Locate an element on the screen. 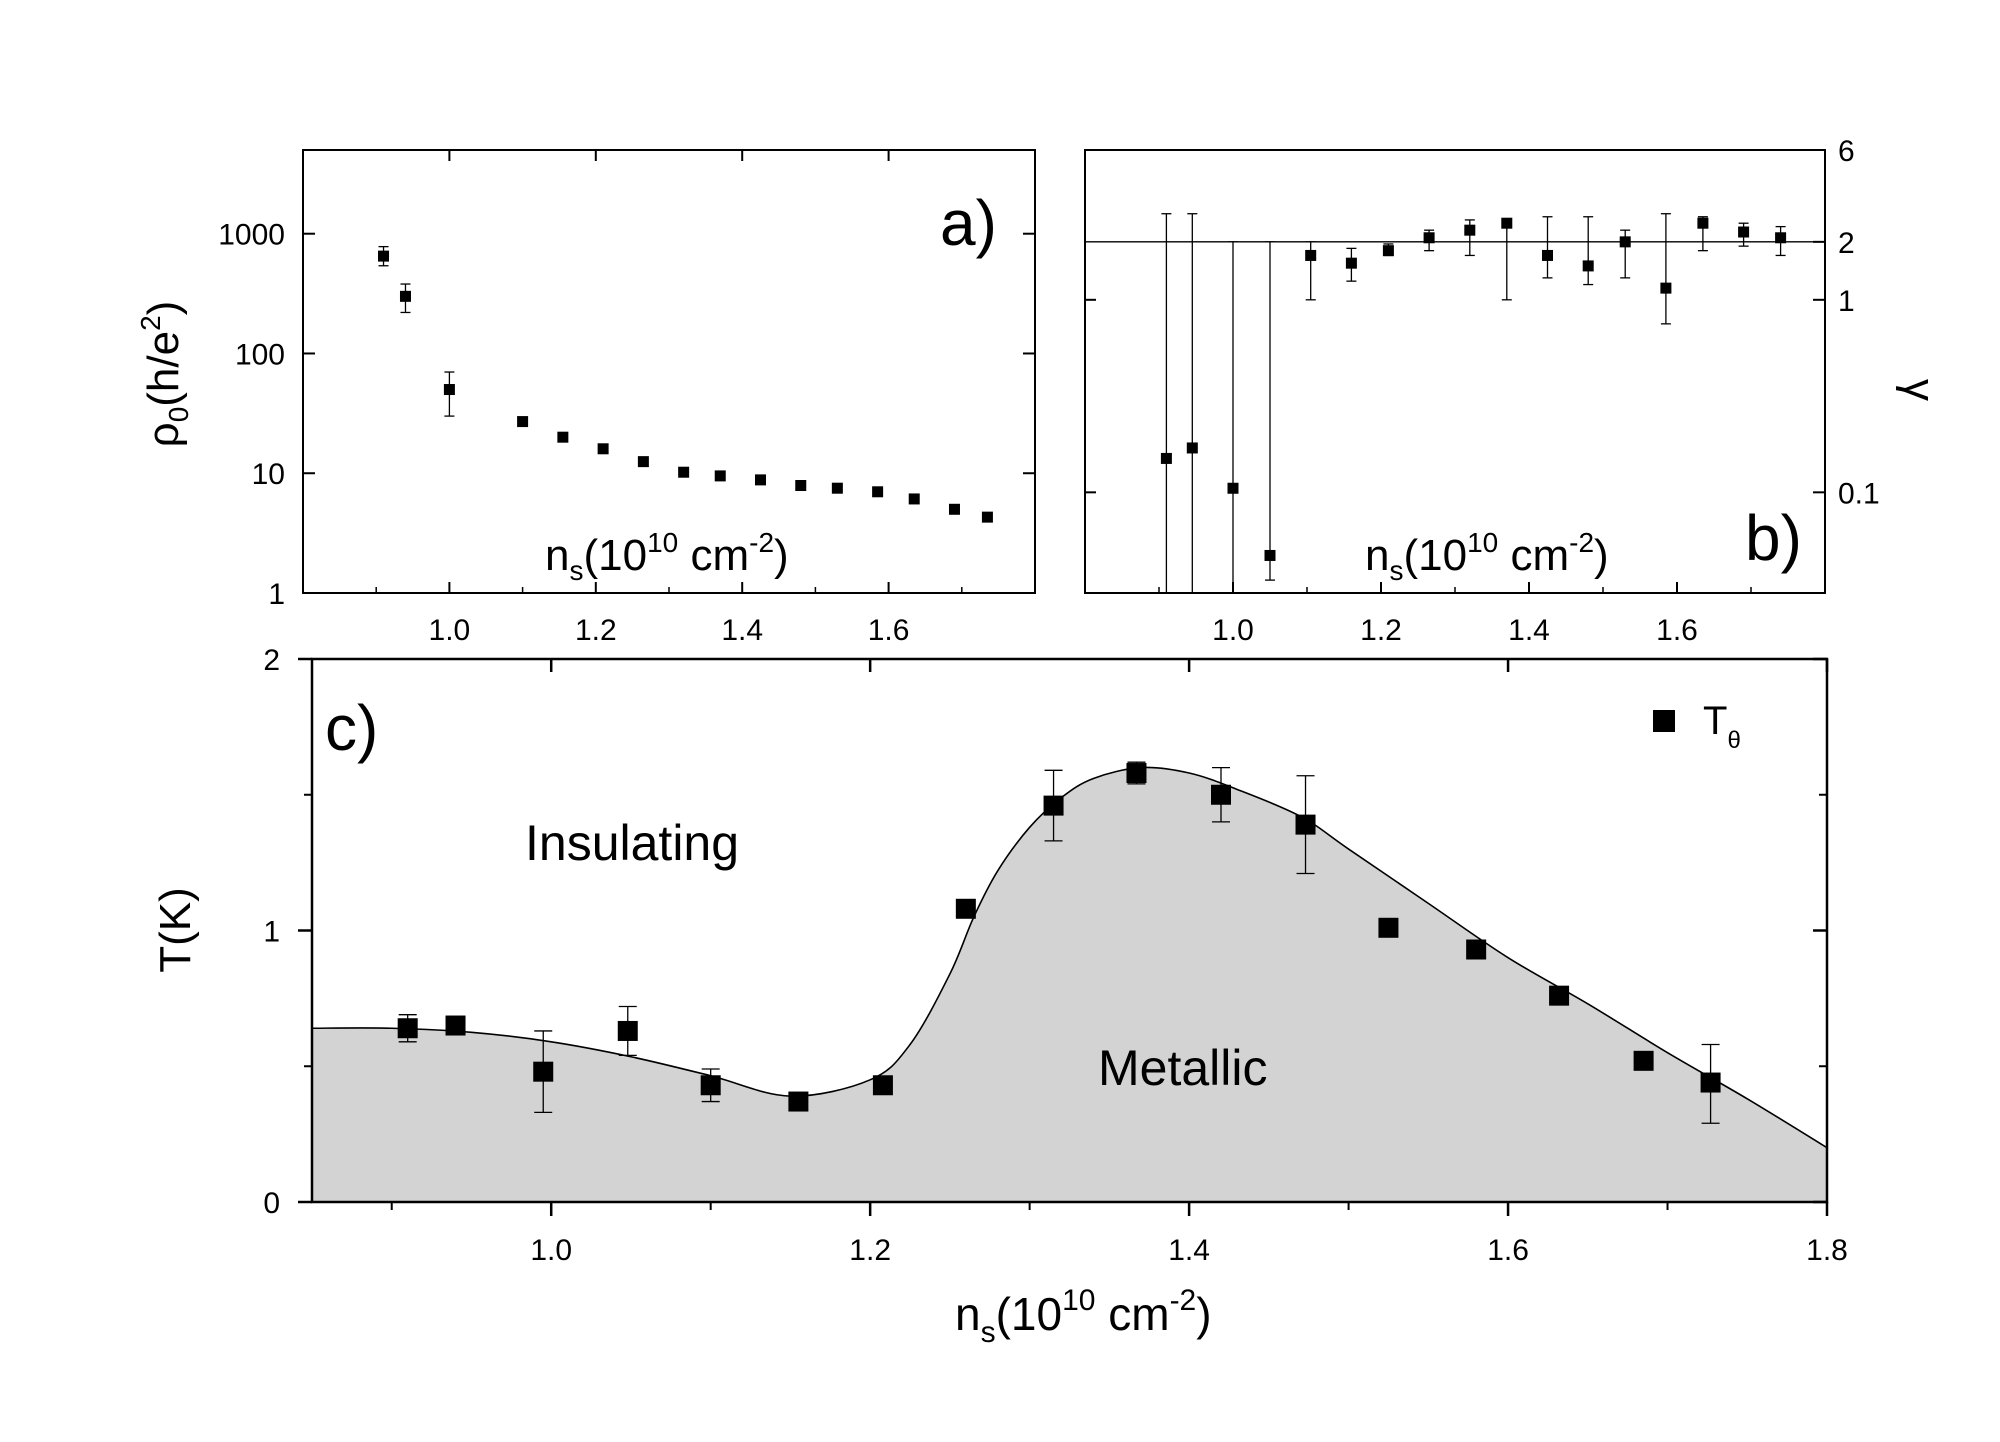 The width and height of the screenshot is (2000, 1442). region-label-insulating: Insulating is located at coordinates (632, 843).